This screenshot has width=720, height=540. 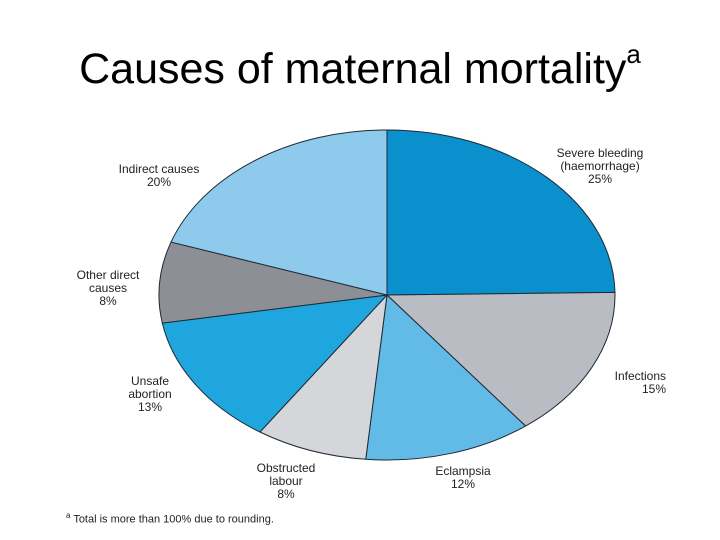 I want to click on title-superscript: a, so click(x=633, y=54).